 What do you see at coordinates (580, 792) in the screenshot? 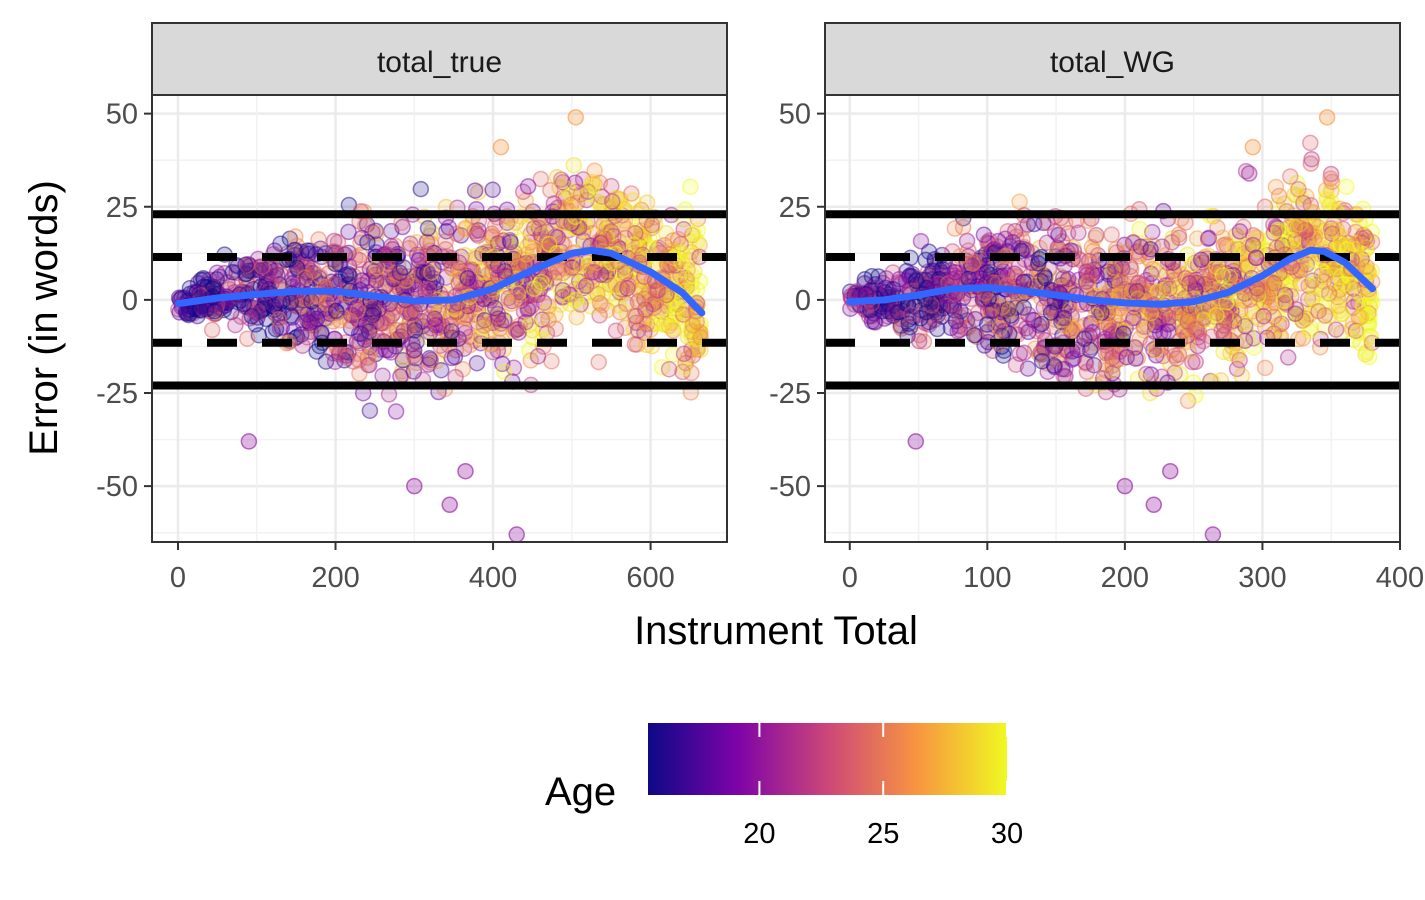
I see `legend-title: Age` at bounding box center [580, 792].